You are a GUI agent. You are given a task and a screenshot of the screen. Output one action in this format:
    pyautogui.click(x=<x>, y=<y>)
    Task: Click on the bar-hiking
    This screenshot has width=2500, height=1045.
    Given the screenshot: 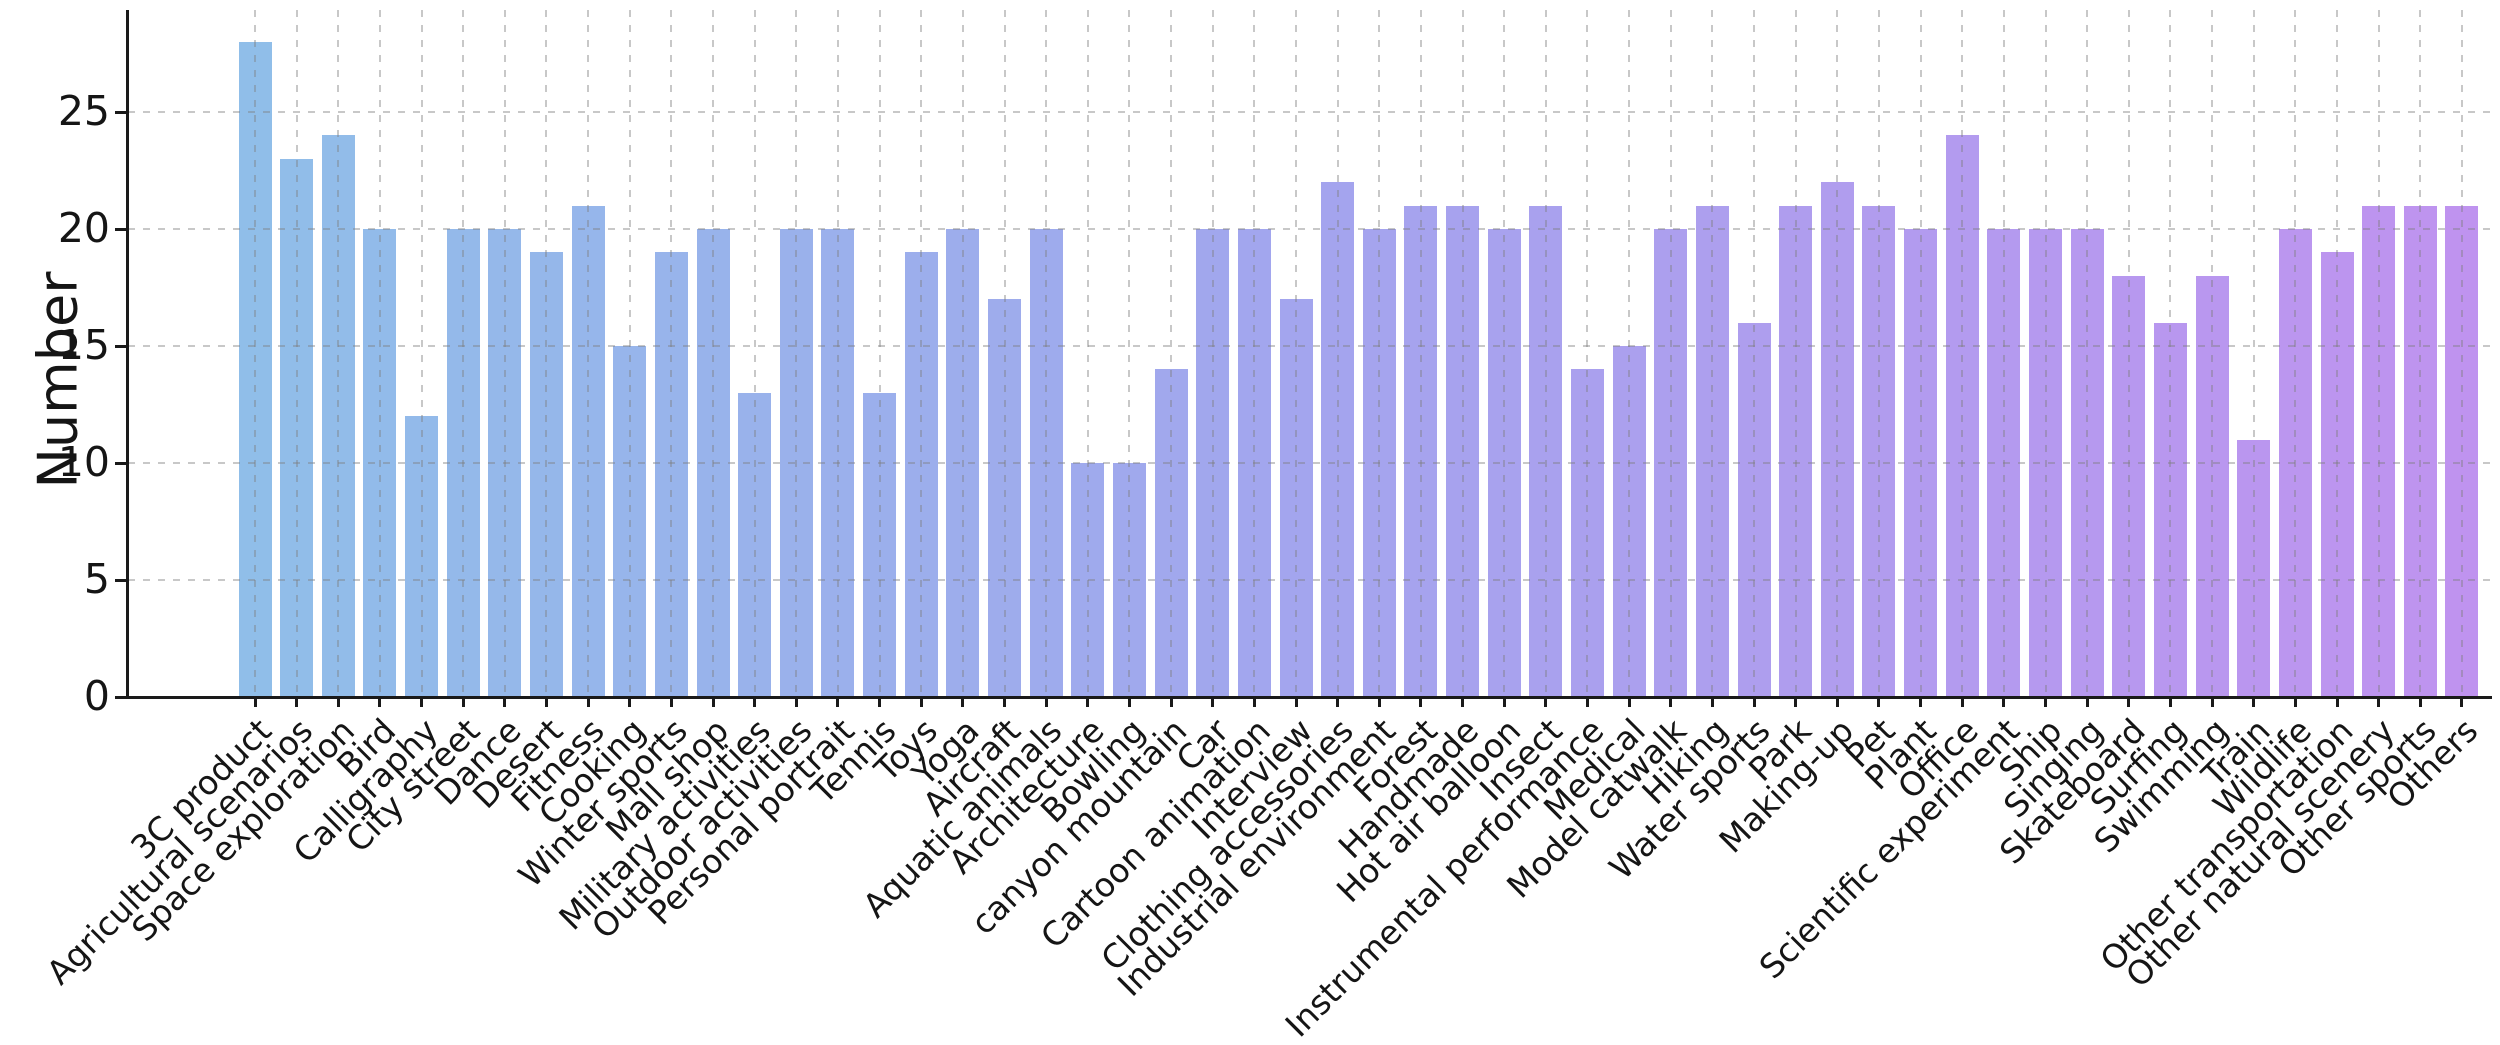 What is the action you would take?
    pyautogui.click(x=1712, y=451)
    